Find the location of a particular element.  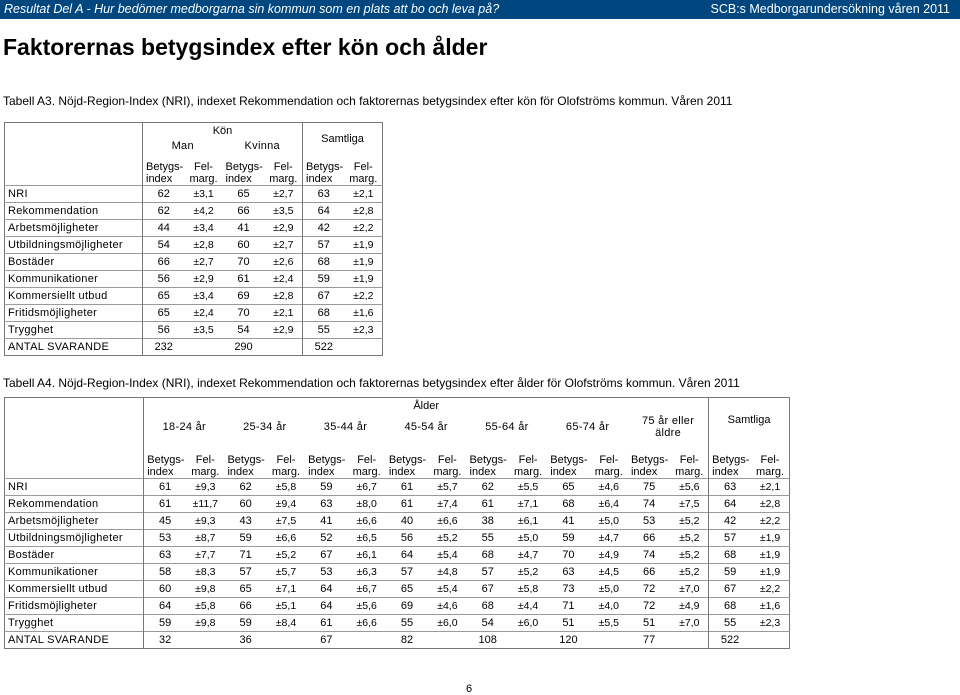

group-label: Ålder is located at coordinates (426, 406).